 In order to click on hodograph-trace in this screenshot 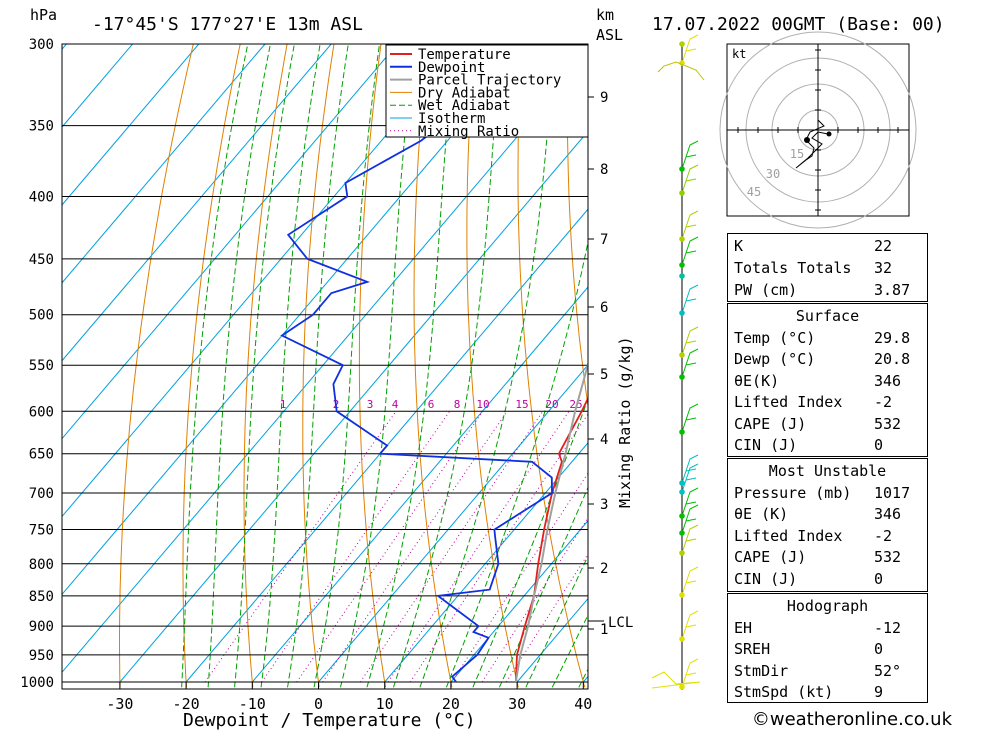, I will do `click(812, 144)`.